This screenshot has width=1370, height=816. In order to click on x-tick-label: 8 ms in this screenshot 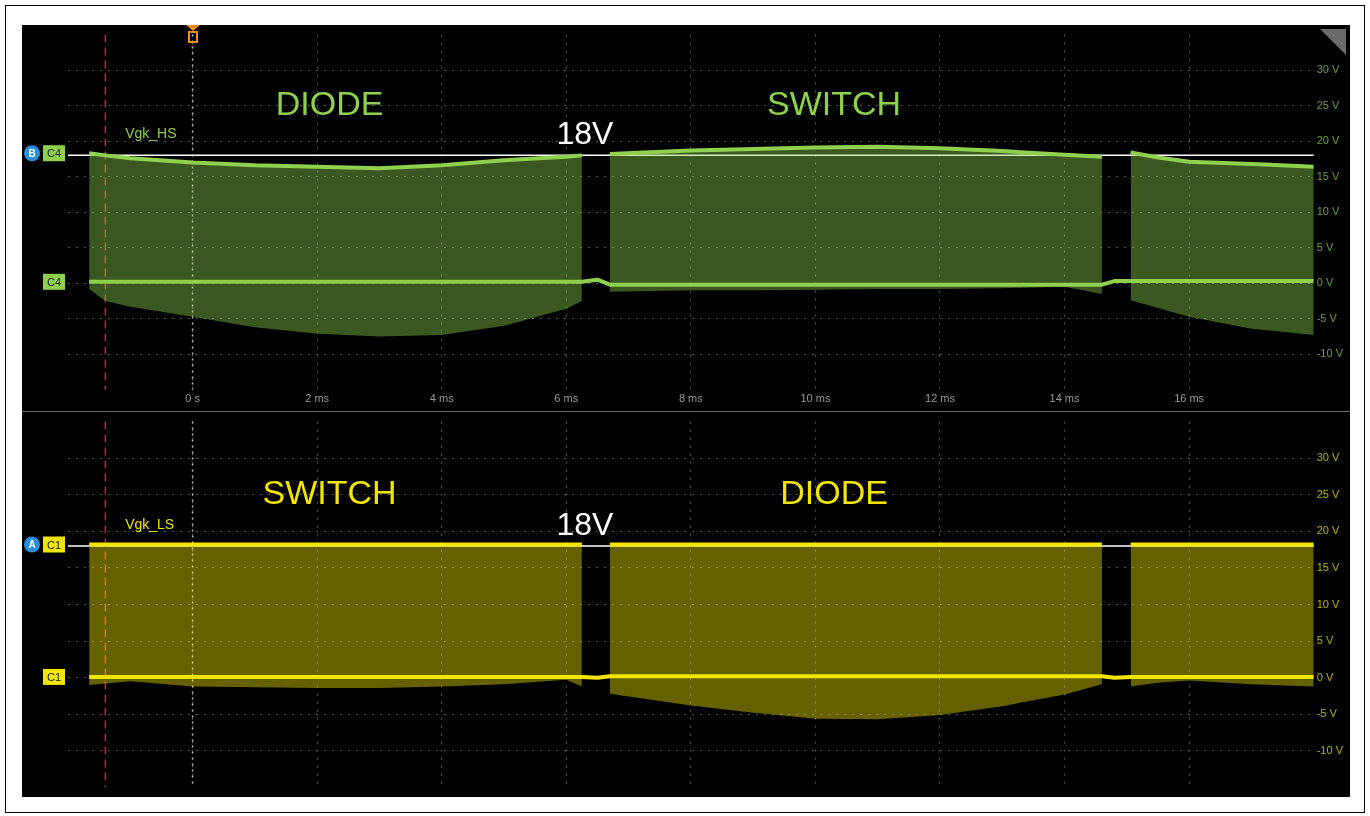, I will do `click(691, 398)`.